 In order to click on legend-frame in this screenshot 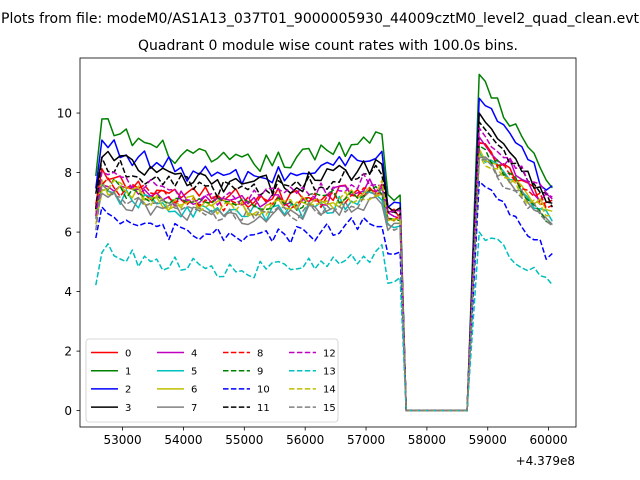, I will do `click(212, 380)`.